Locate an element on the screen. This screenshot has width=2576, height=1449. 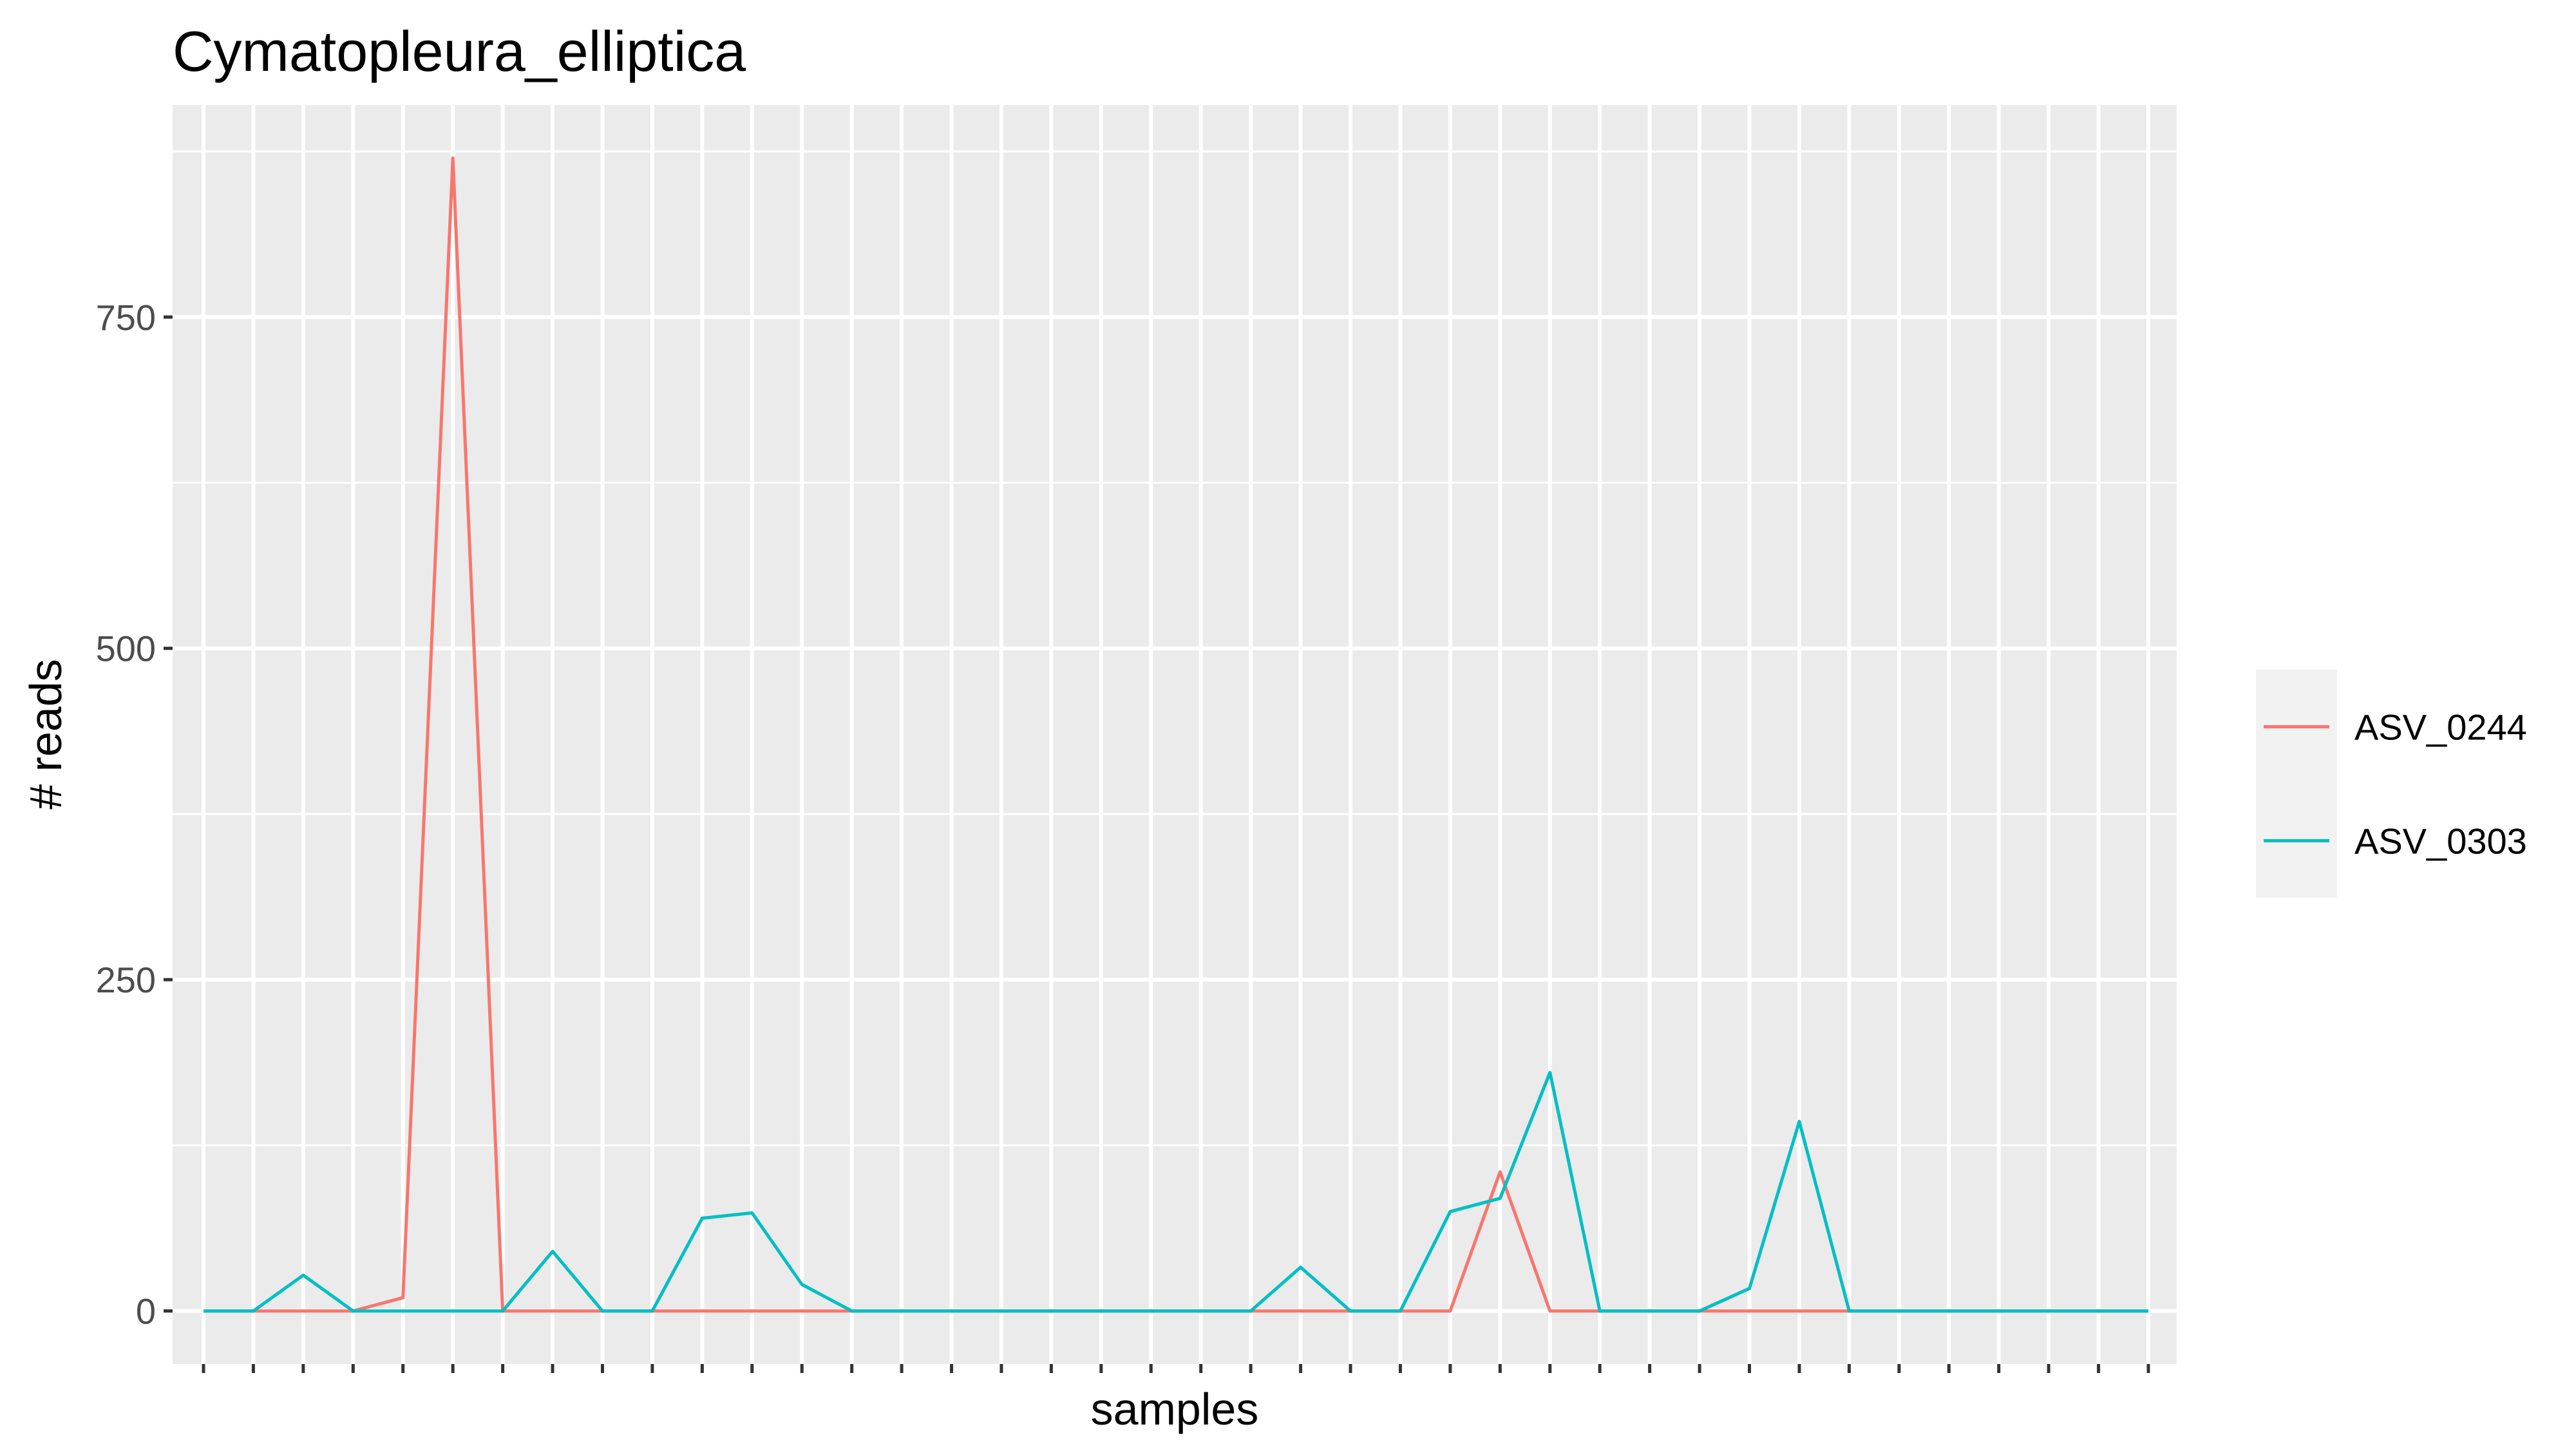
y-tick-label: 0 is located at coordinates (146, 1311).